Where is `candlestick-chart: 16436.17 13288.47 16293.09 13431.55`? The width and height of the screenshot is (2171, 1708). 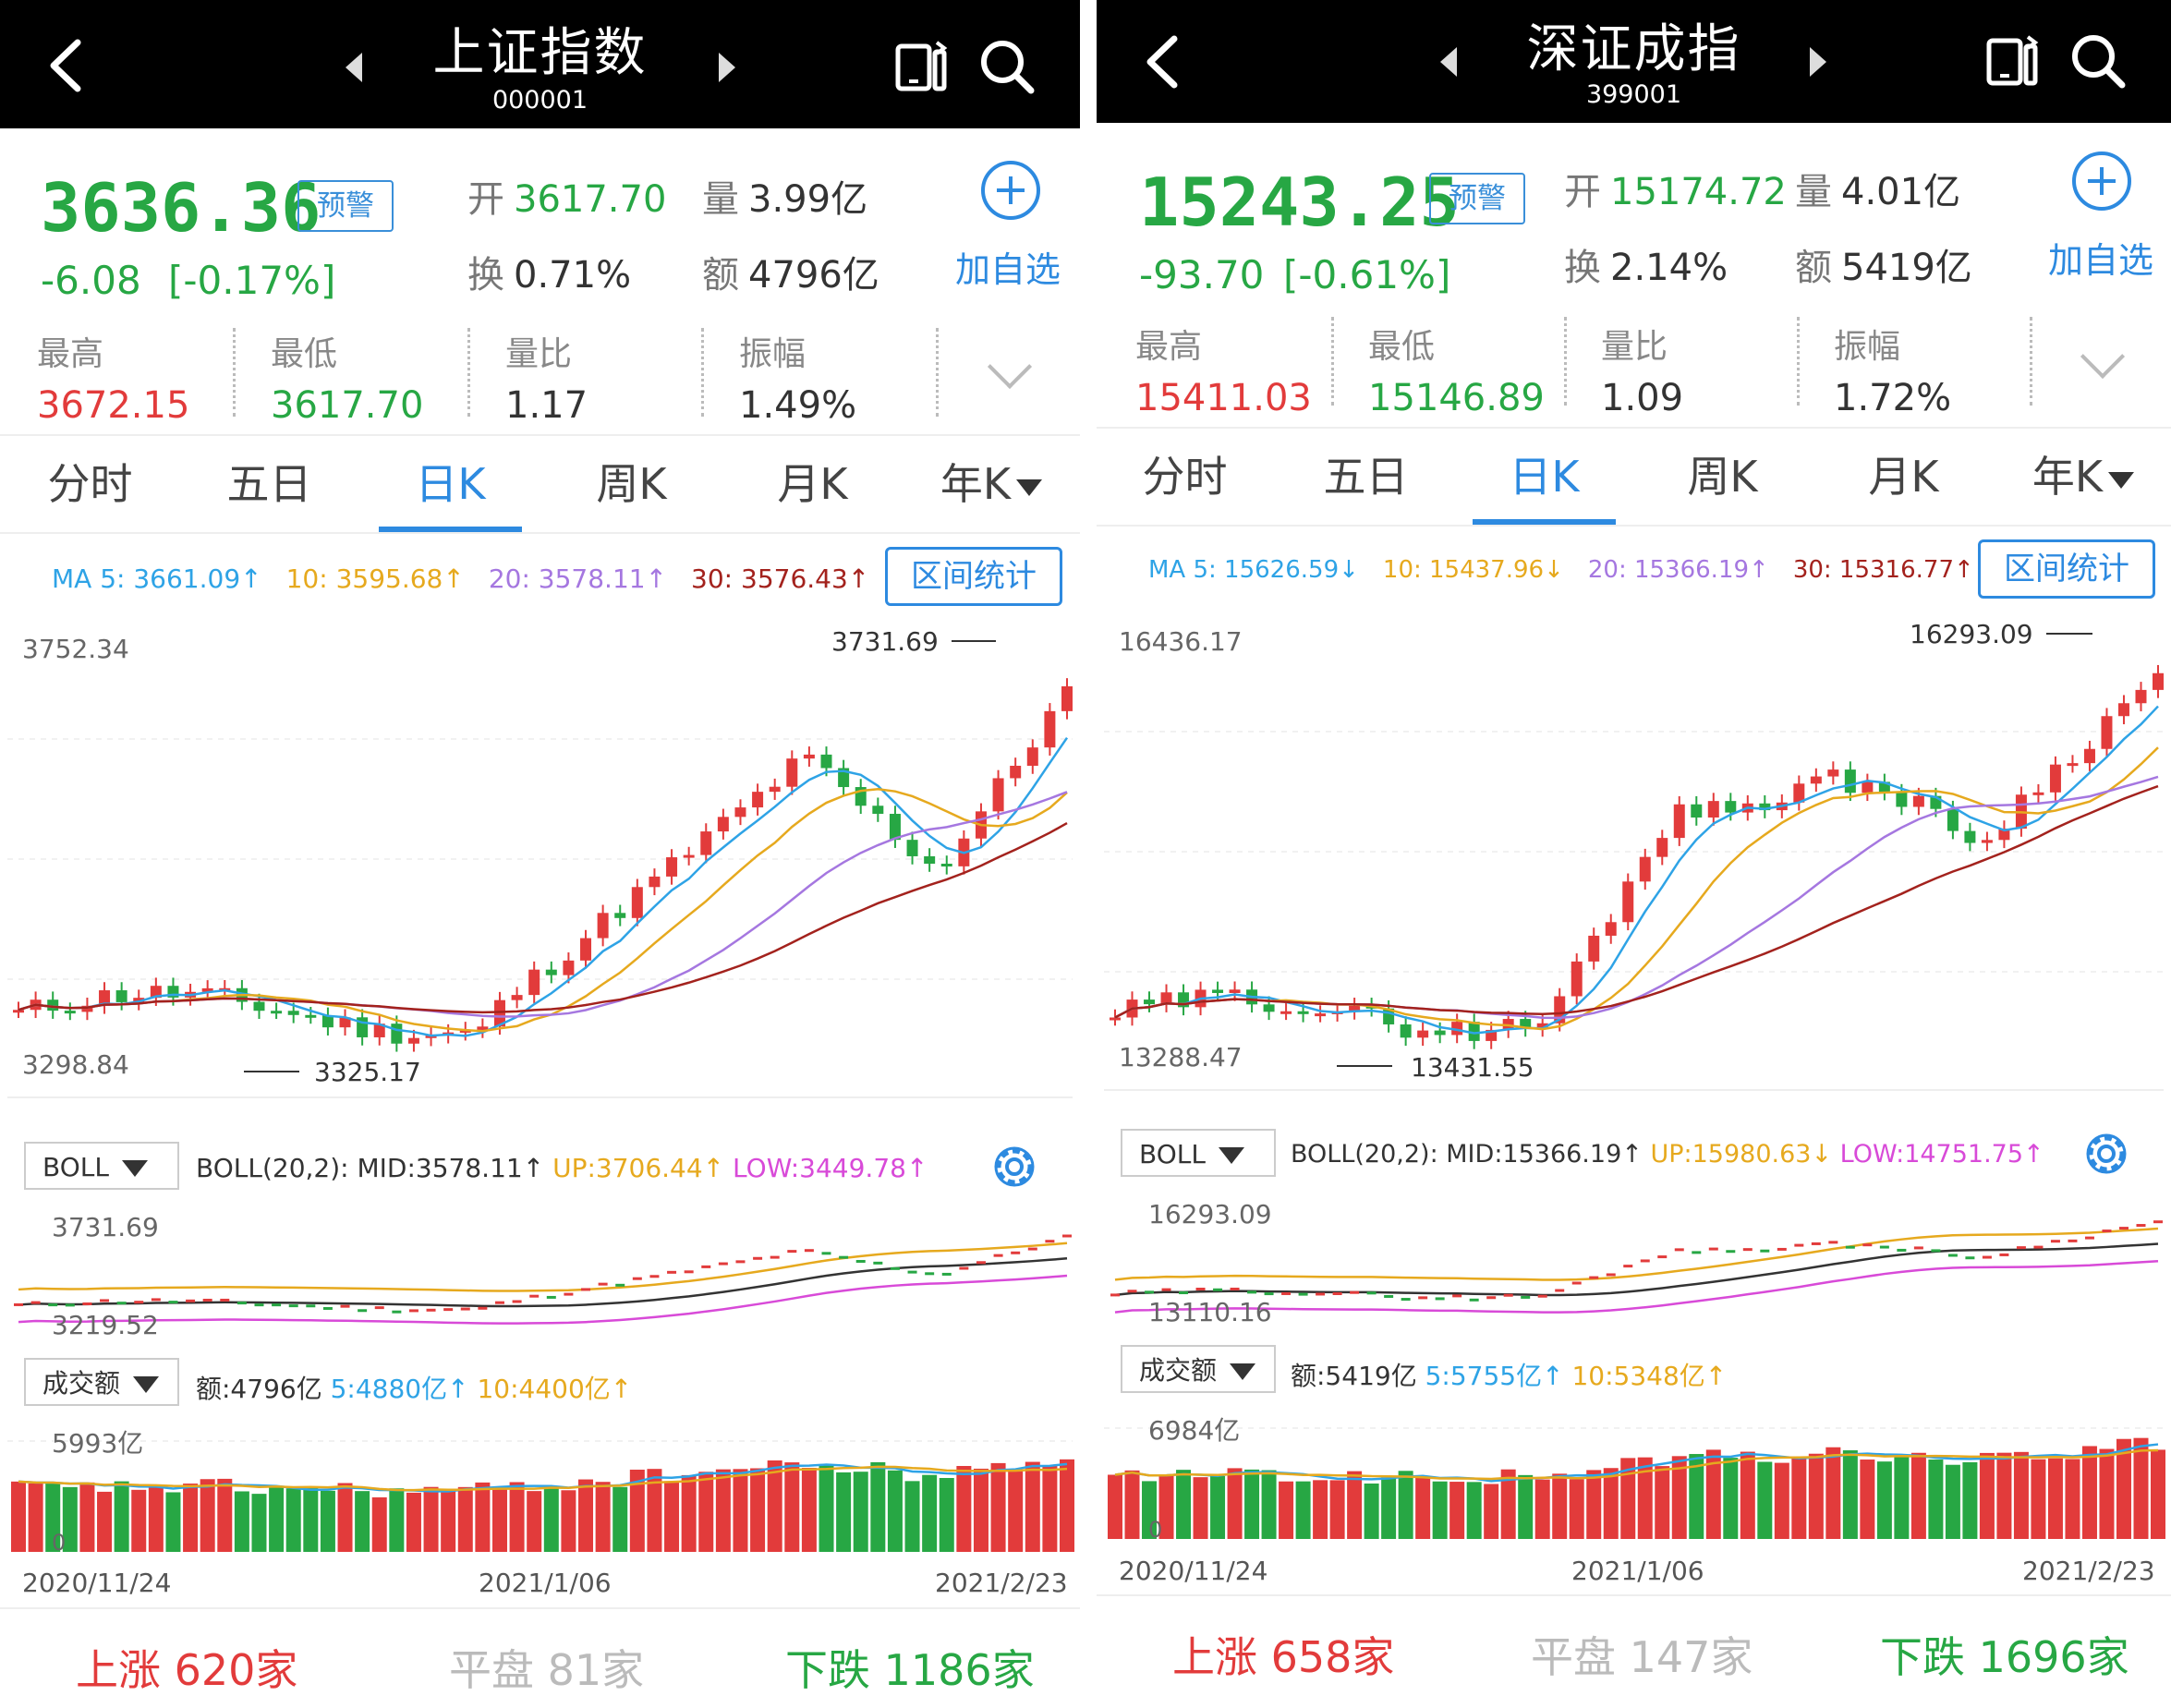 candlestick-chart: 16436.17 13288.47 16293.09 13431.55 is located at coordinates (1634, 852).